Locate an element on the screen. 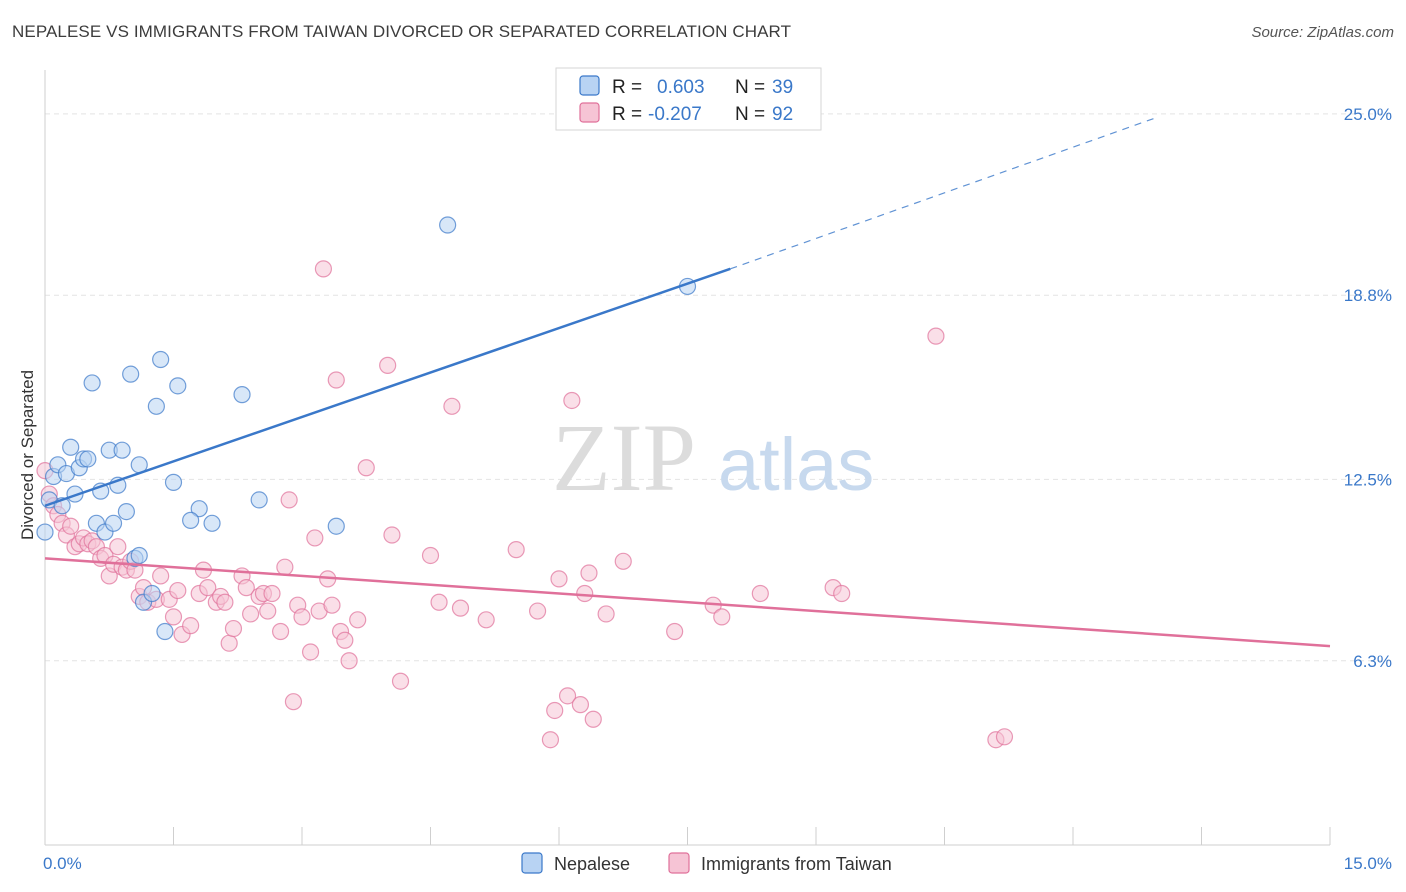 The height and width of the screenshot is (892, 1406). legend-r-label-nepalese: R = is located at coordinates (627, 87).